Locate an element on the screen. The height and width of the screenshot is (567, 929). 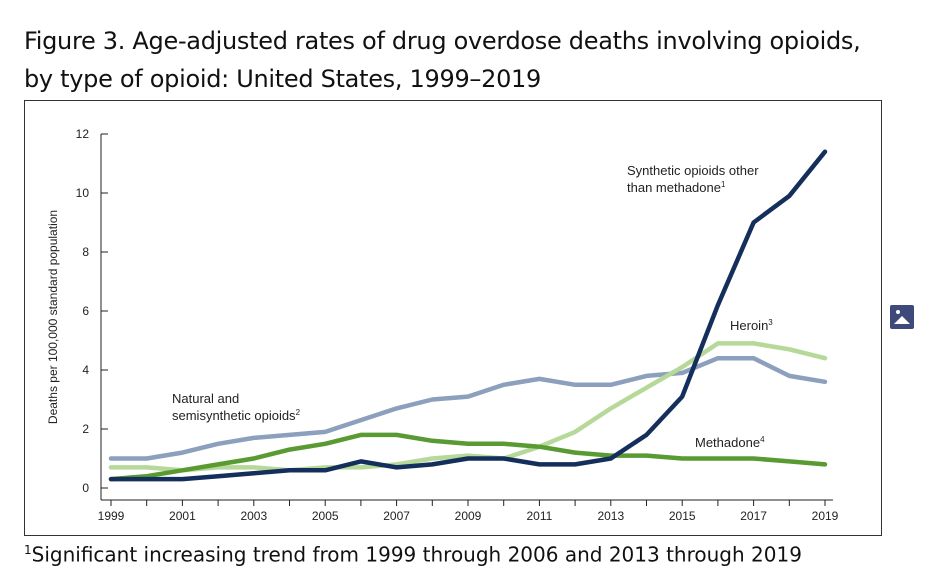
series-label-2: Methadone4 is located at coordinates (730, 442).